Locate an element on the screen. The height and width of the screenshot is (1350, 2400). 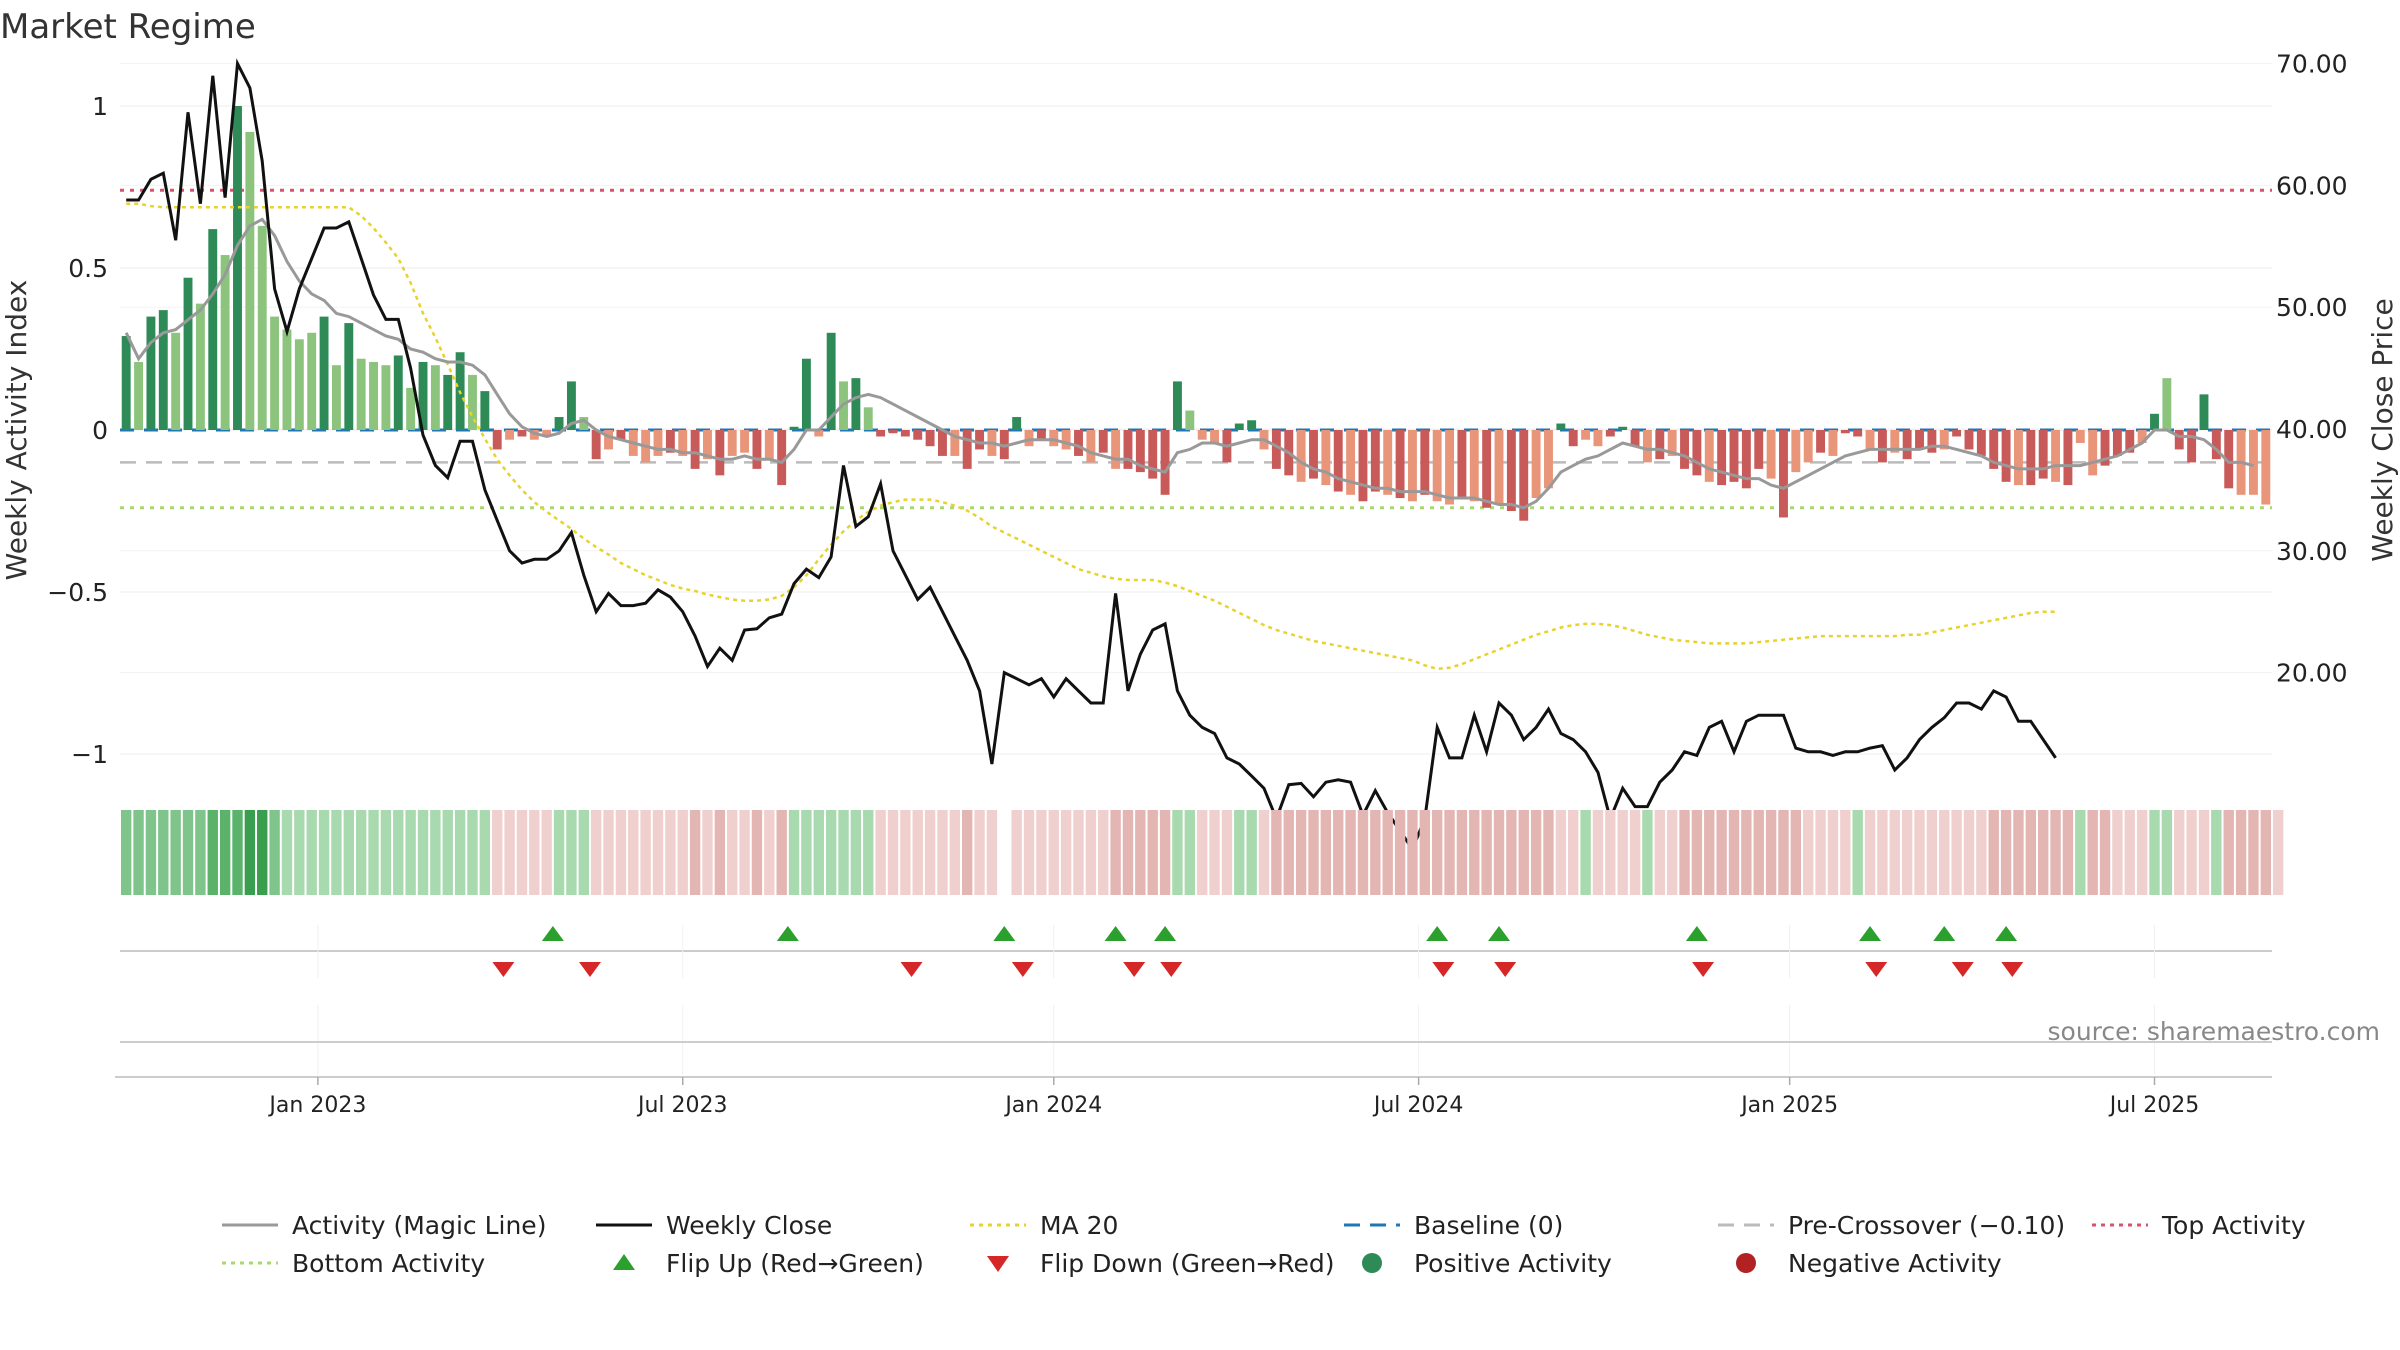
legend-item: Top Activity is located at coordinates (2199, 1225).